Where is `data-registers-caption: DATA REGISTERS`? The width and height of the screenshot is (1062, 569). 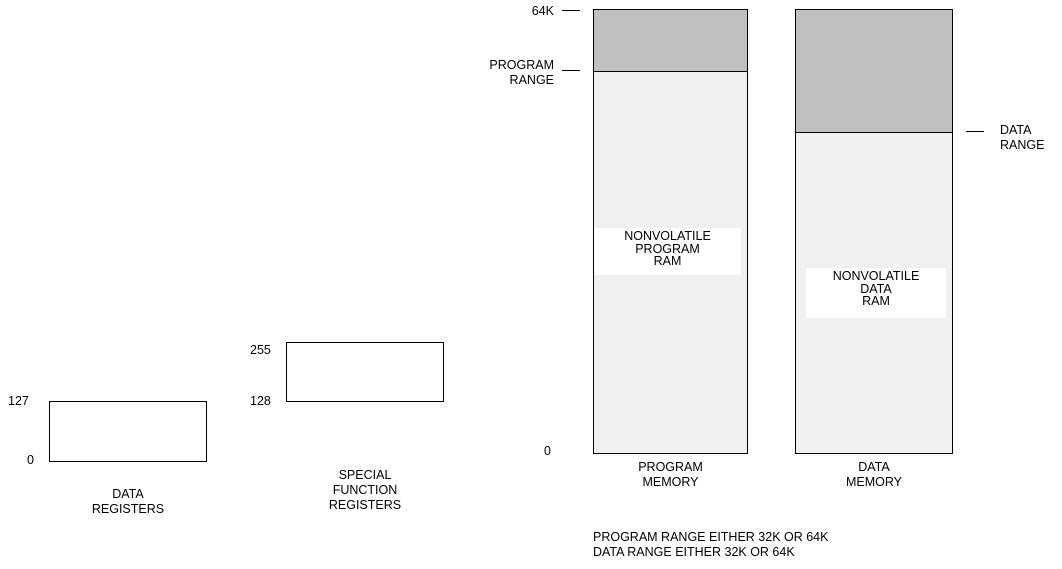 data-registers-caption: DATA REGISTERS is located at coordinates (128, 502).